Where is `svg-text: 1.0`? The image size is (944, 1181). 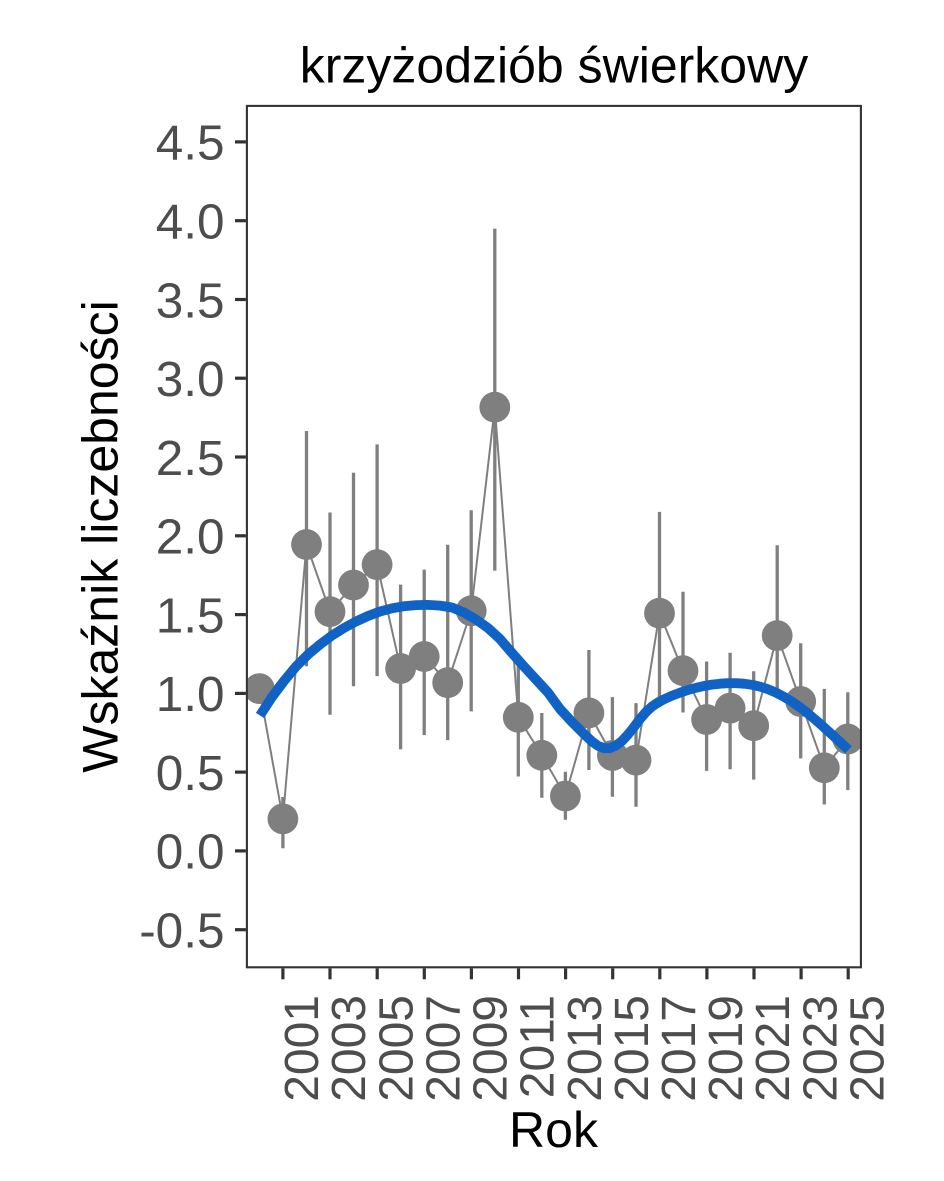 svg-text: 1.0 is located at coordinates (190, 694).